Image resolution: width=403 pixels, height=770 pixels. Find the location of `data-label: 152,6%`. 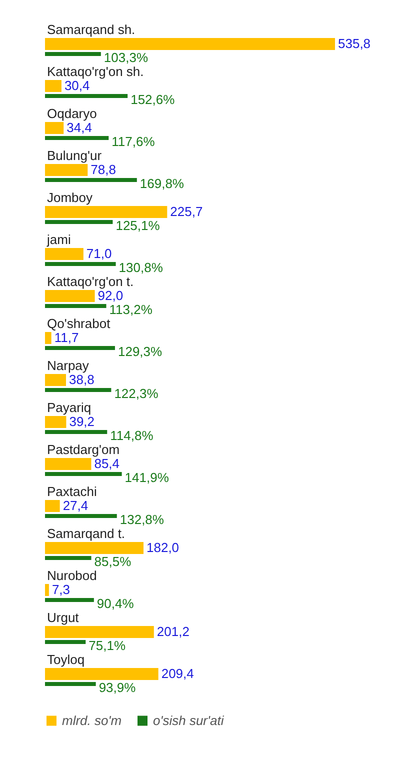

data-label: 152,6% is located at coordinates (153, 99).